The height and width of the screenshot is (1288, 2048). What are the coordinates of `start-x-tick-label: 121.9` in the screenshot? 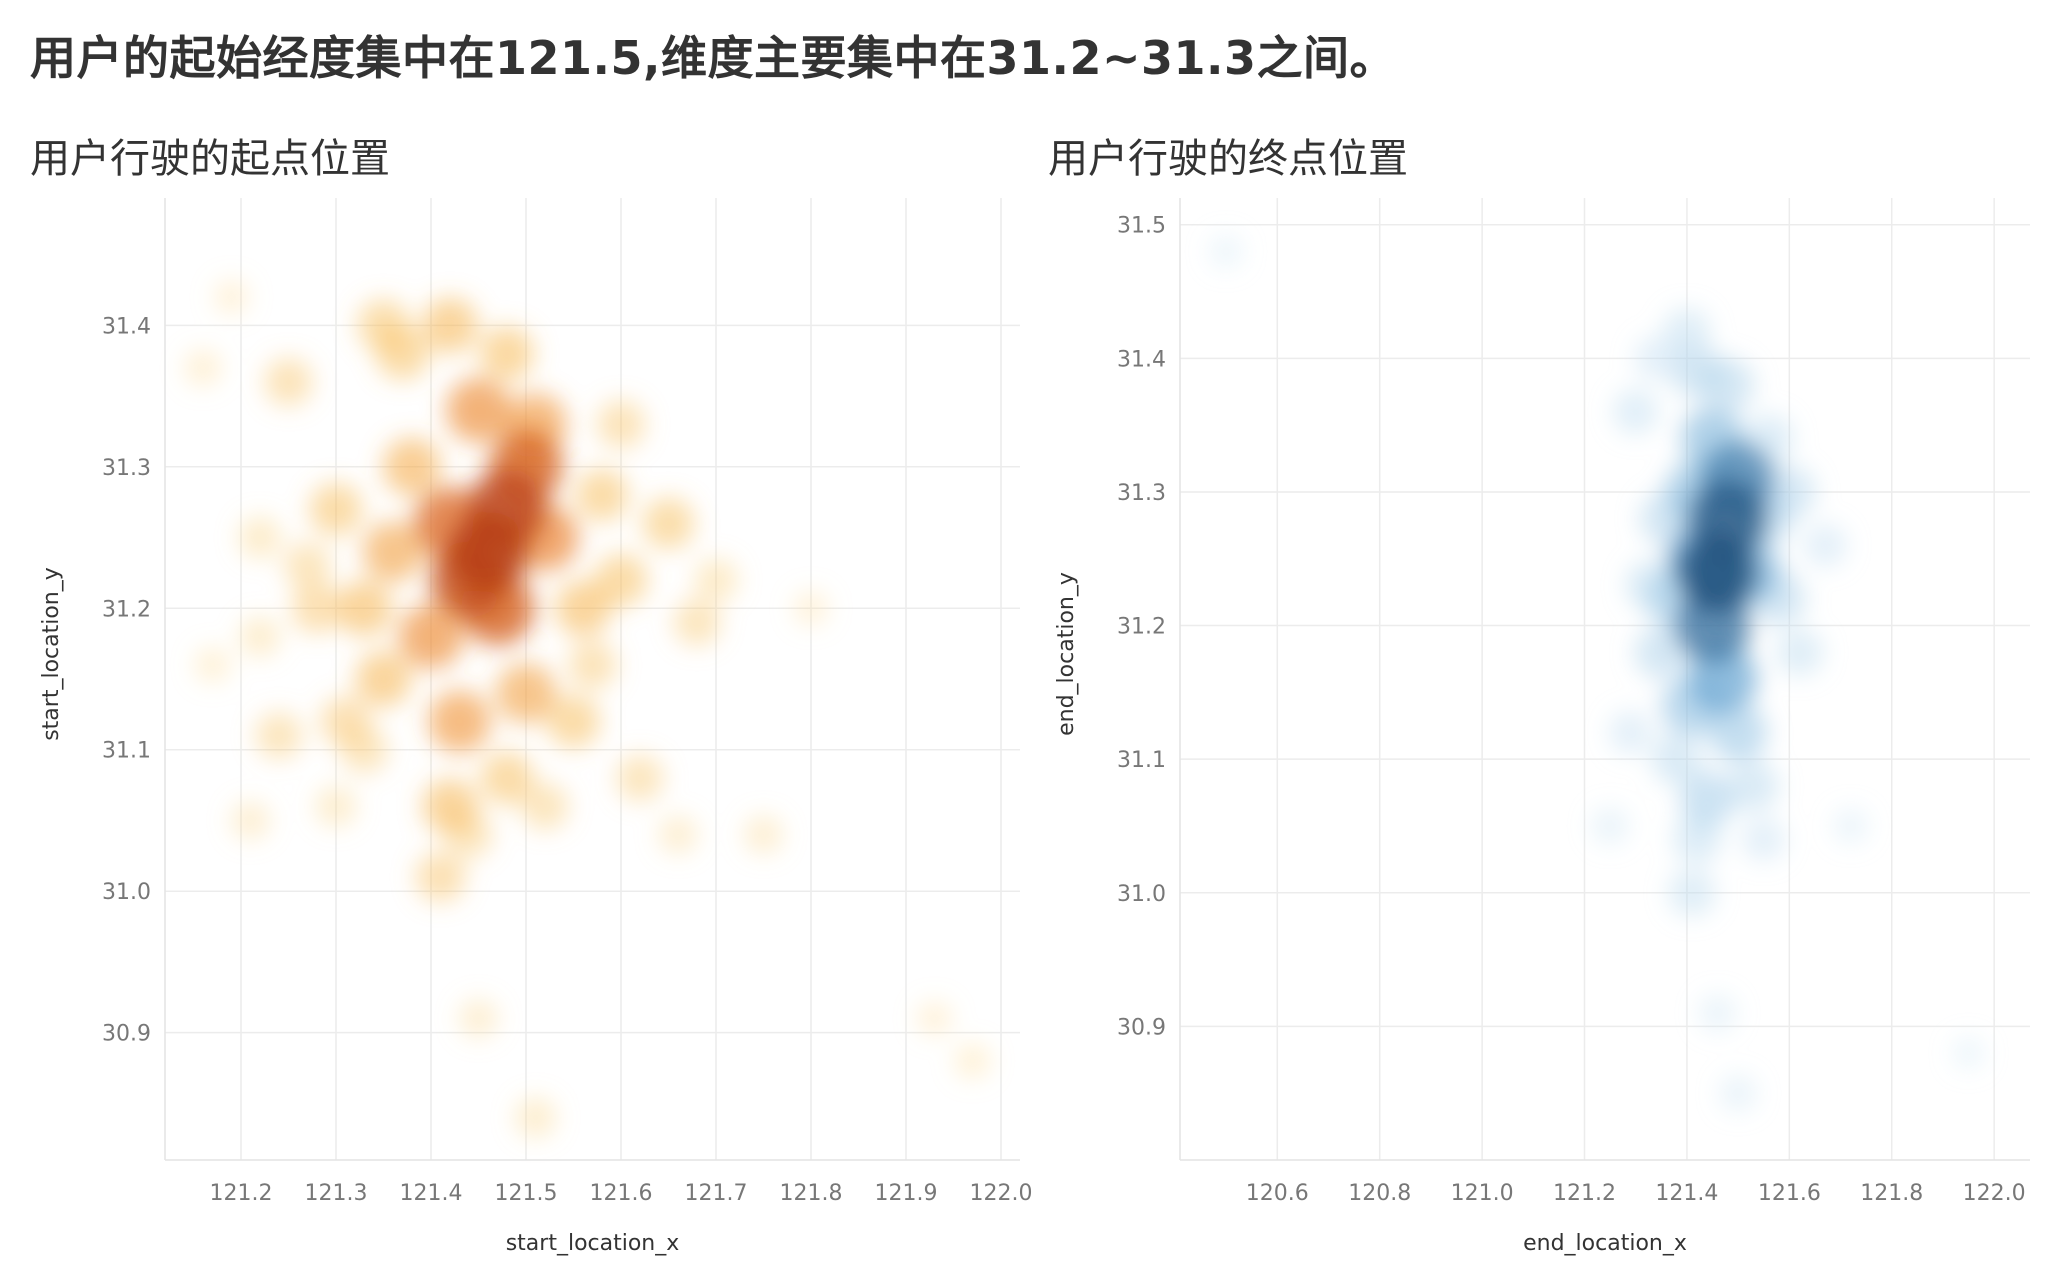 It's located at (906, 1193).